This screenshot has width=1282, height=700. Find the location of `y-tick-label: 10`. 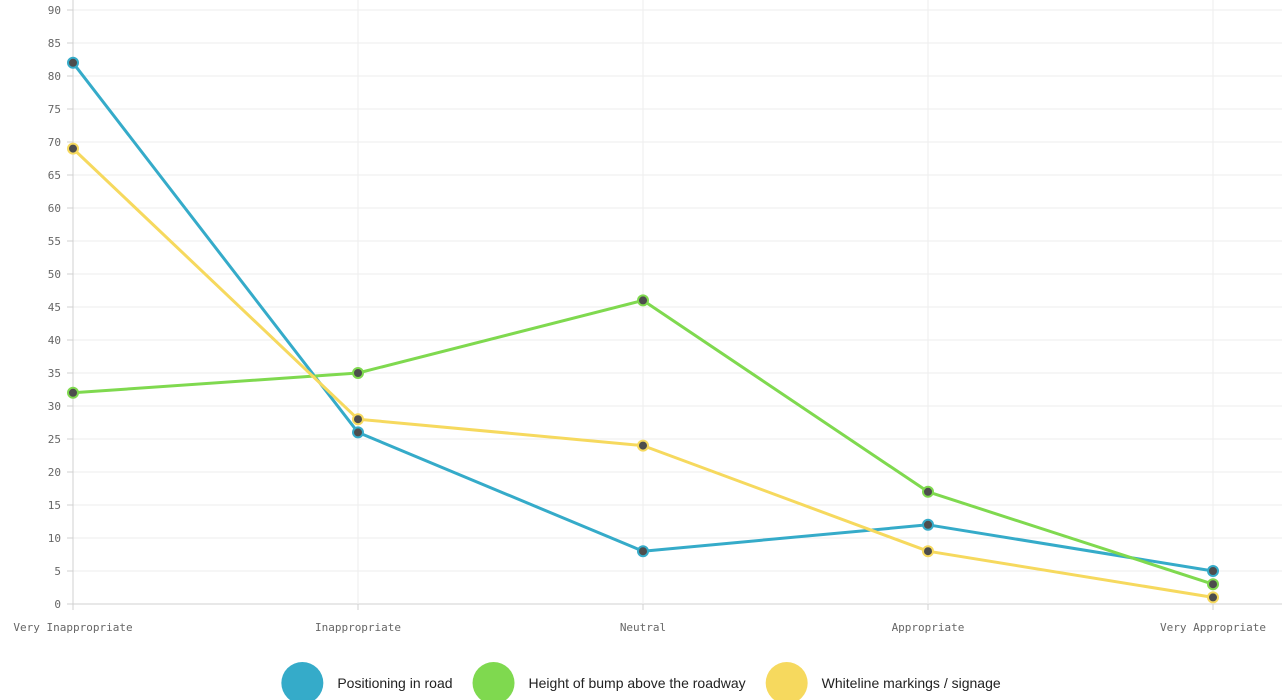

y-tick-label: 10 is located at coordinates (54, 538).